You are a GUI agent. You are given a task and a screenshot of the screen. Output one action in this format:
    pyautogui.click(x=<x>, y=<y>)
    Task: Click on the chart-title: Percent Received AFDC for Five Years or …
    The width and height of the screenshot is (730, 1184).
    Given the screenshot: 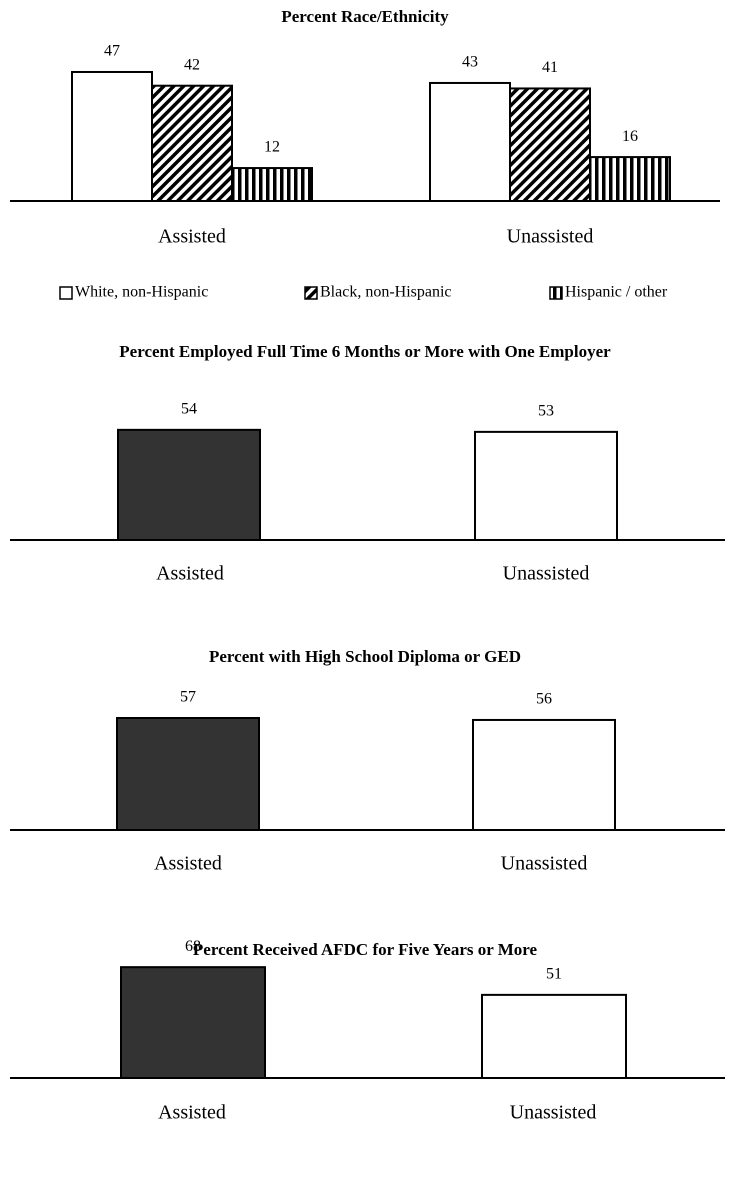 What is the action you would take?
    pyautogui.click(x=365, y=949)
    